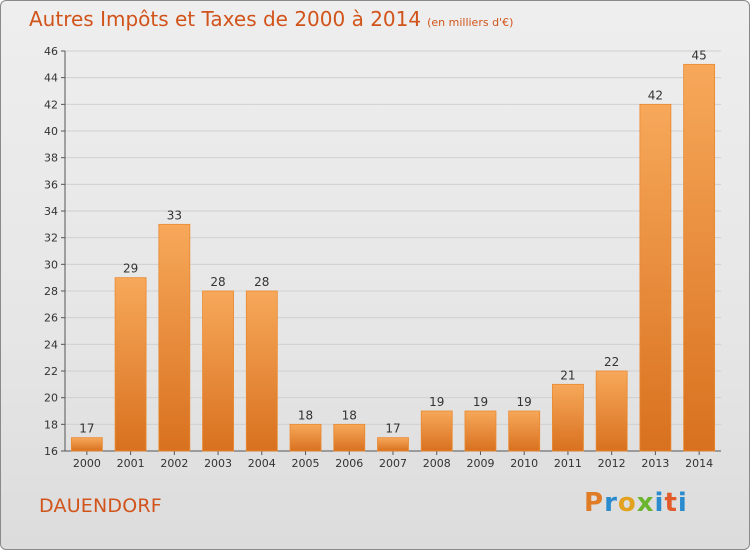 The image size is (750, 550). What do you see at coordinates (437, 463) in the screenshot?
I see `x-tick-label-2008: 2008` at bounding box center [437, 463].